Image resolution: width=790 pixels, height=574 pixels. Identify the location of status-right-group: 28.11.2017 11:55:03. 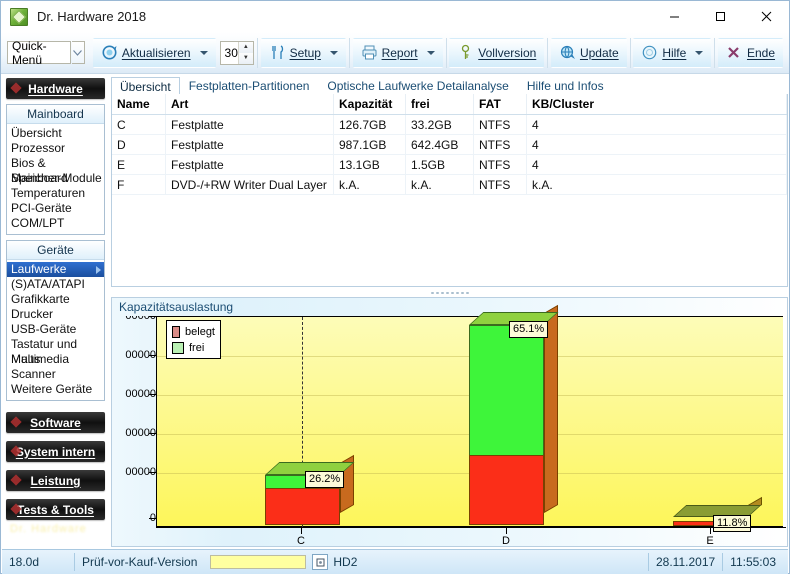
(718, 562).